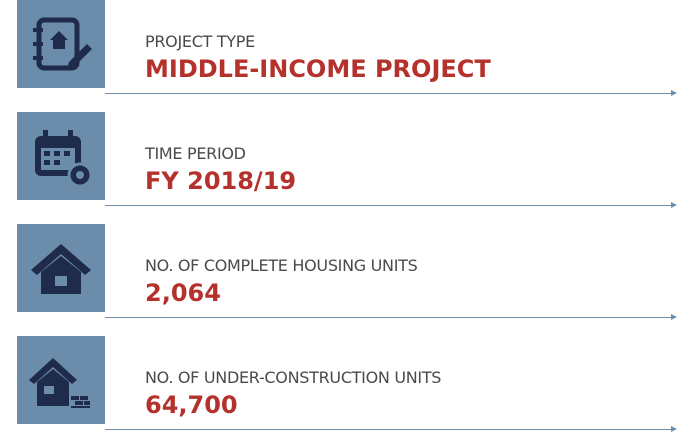 The height and width of the screenshot is (448, 678). Describe the element at coordinates (64, 159) in the screenshot. I see `calendar-icon` at that location.